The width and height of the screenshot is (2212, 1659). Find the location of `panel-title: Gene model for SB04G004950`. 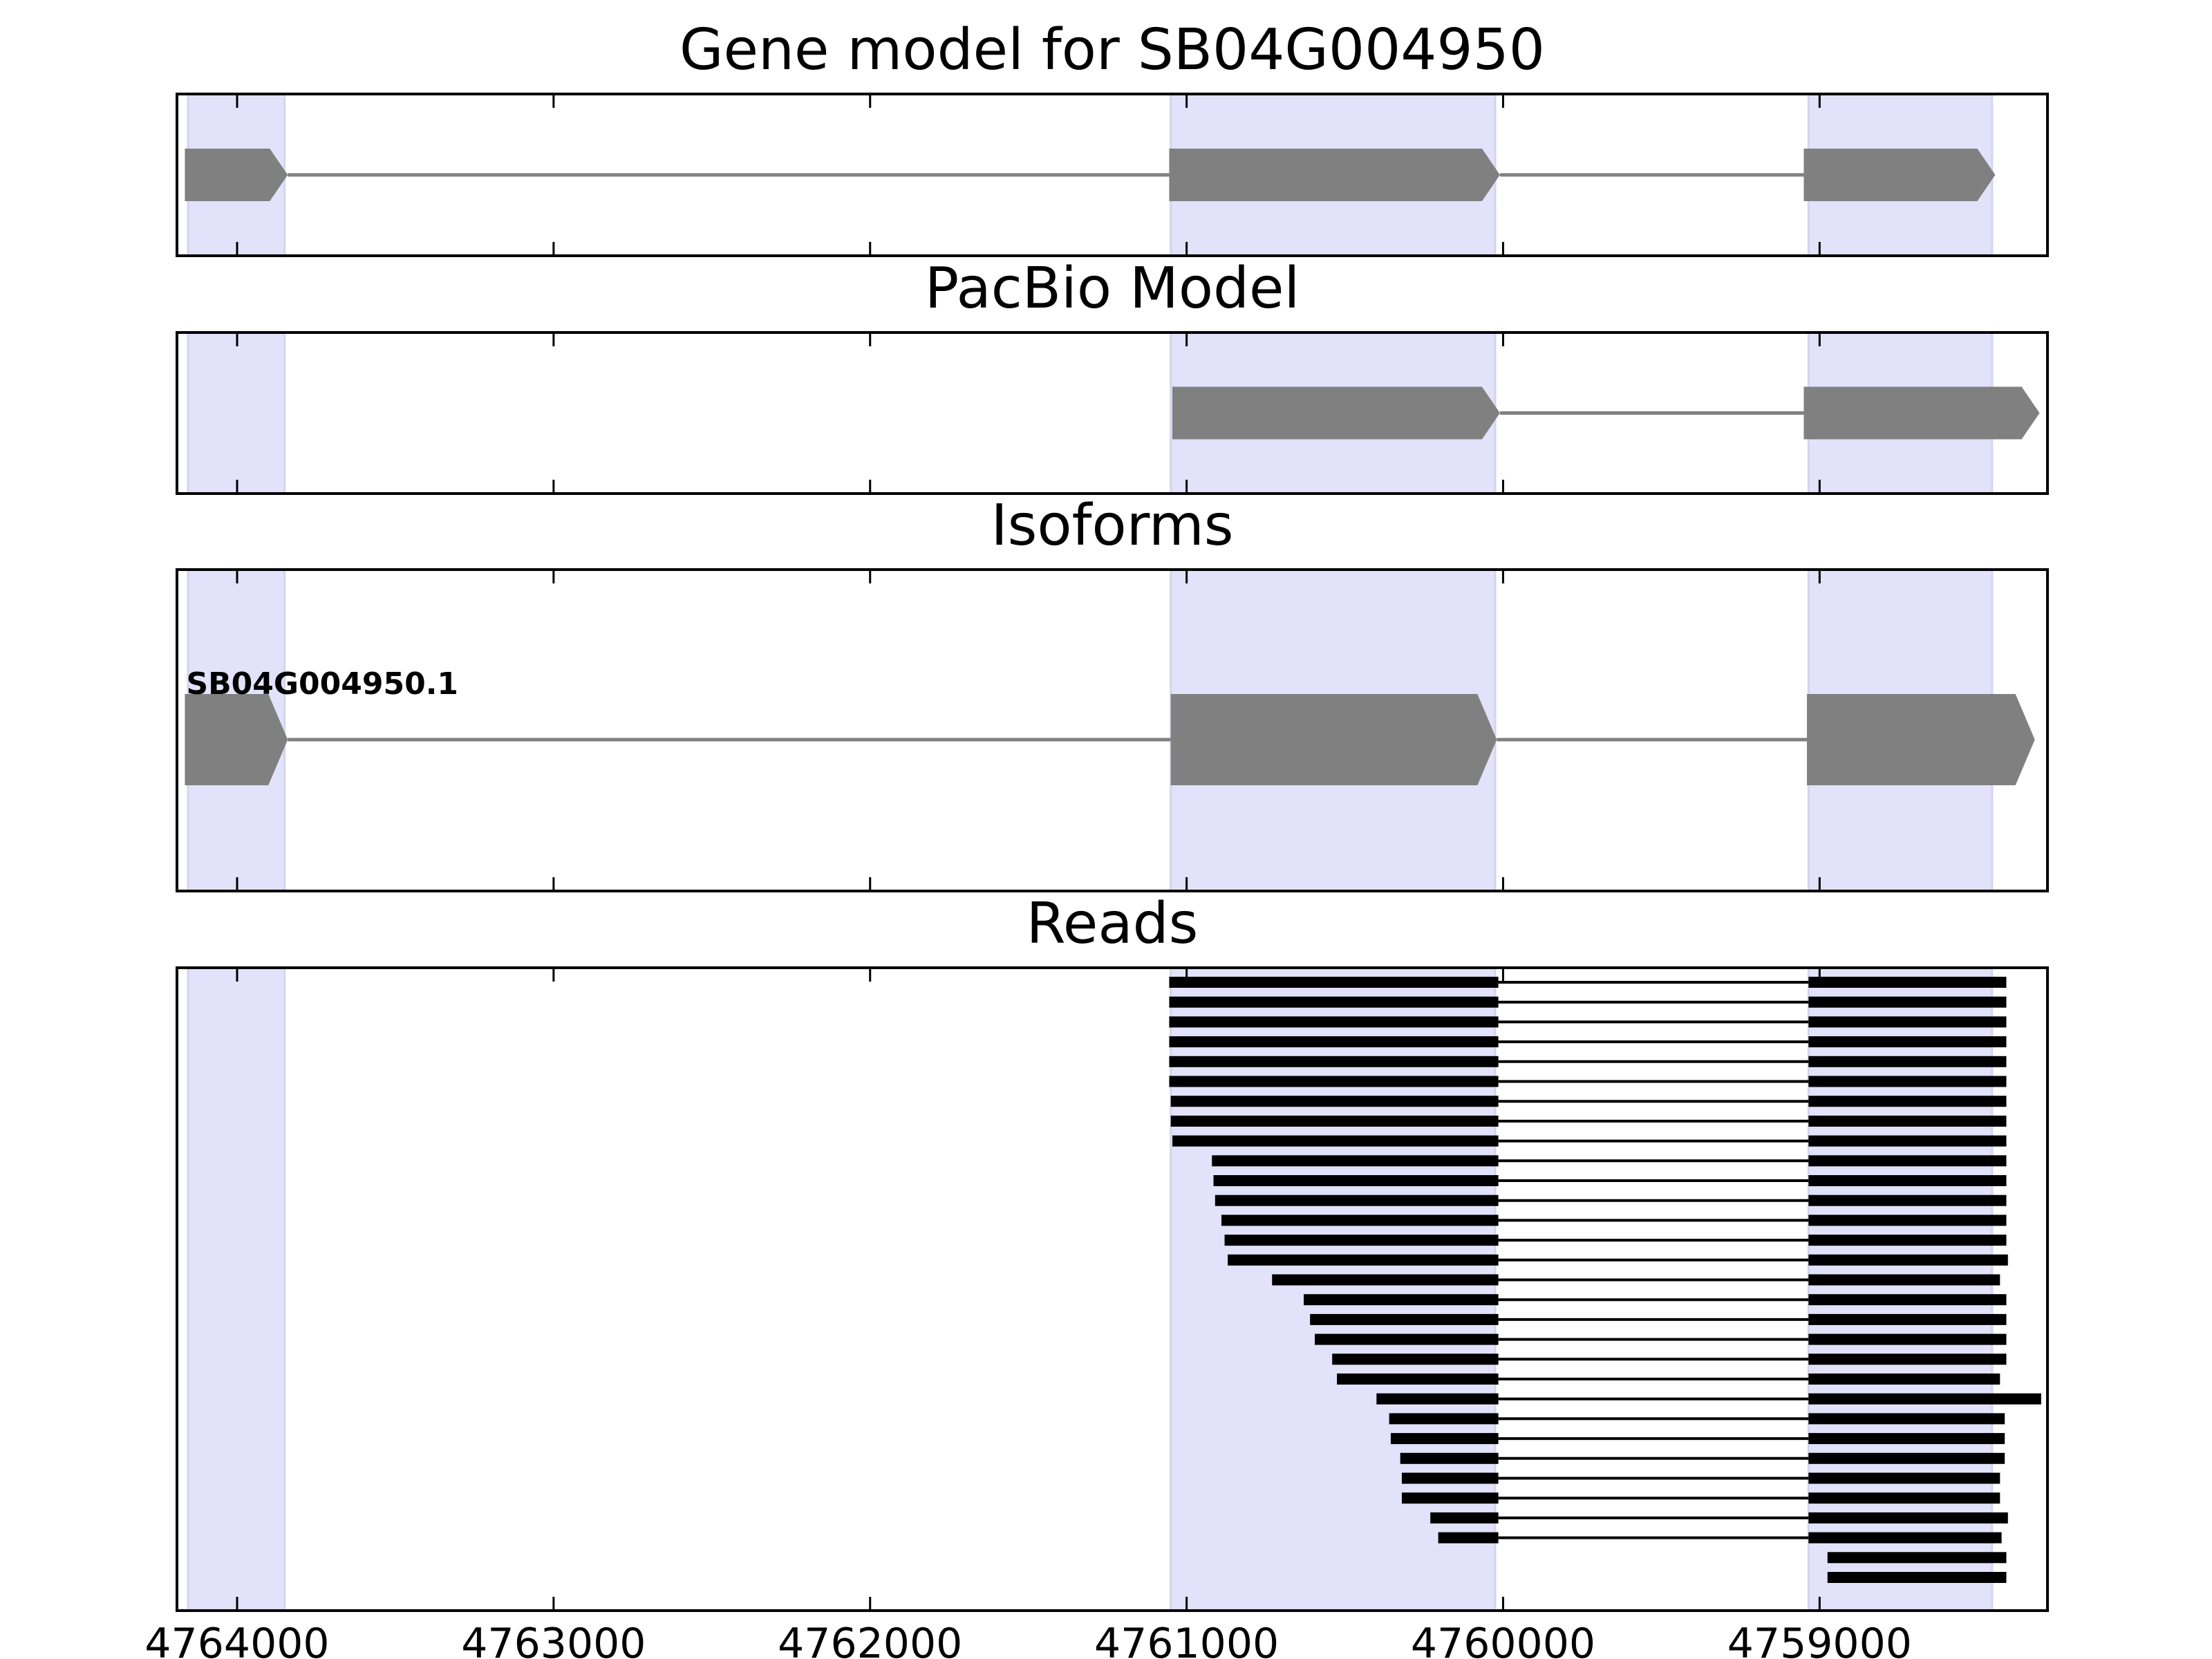

panel-title: Gene model for SB04G004950 is located at coordinates (1112, 50).